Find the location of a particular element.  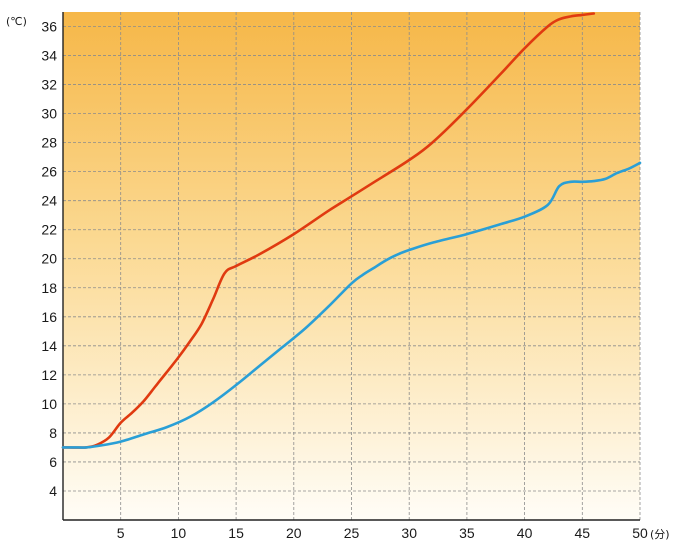

y-tick-label: 28 is located at coordinates (49, 143).